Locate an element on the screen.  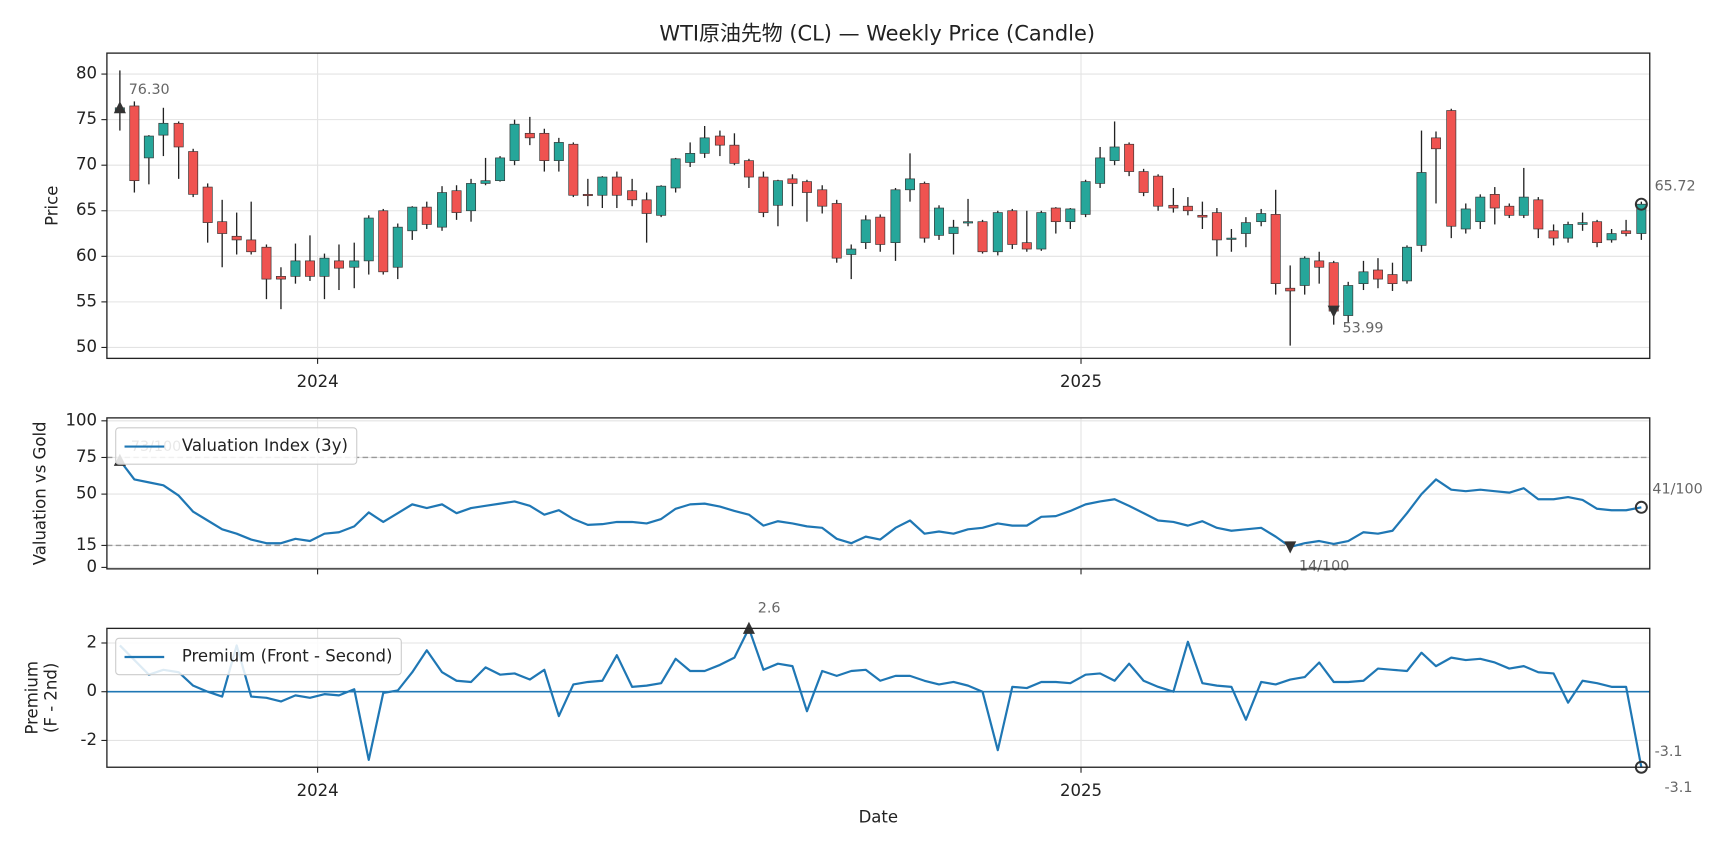
y-tick-label: 15 is located at coordinates (86, 544).